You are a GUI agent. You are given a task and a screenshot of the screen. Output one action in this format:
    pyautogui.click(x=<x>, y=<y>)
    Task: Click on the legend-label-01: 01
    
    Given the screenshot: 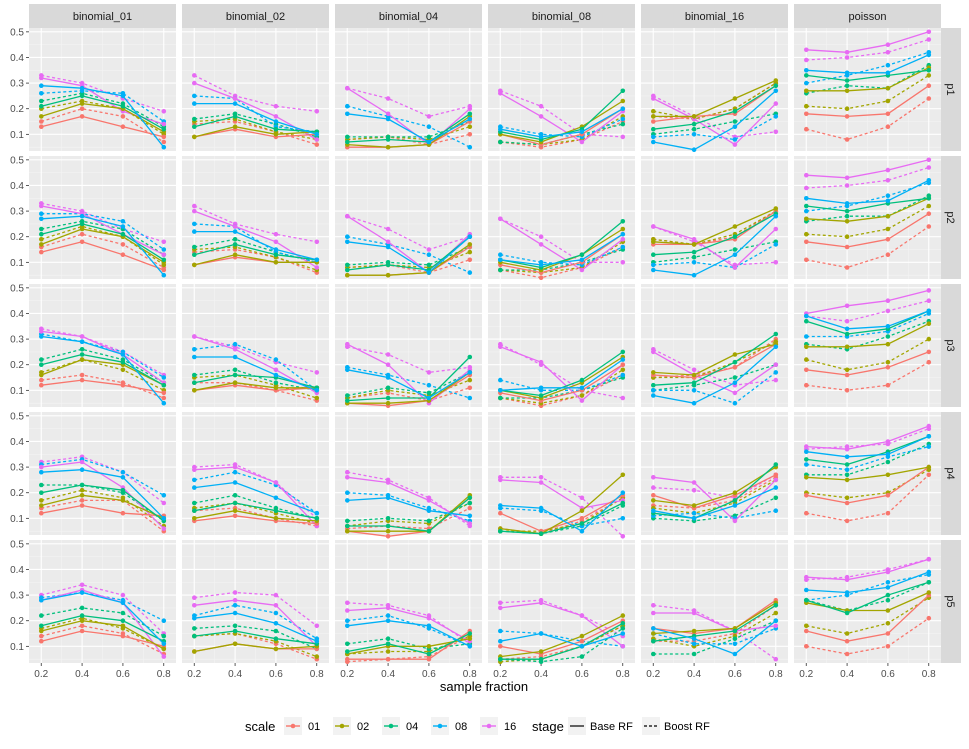 What is the action you would take?
    pyautogui.click(x=314, y=727)
    